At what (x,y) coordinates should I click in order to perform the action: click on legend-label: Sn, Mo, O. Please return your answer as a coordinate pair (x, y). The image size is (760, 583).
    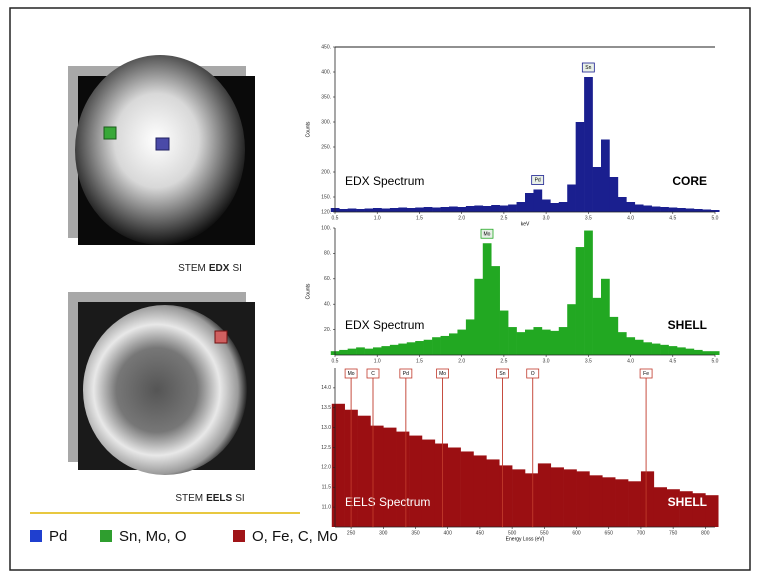
    Looking at the image, I should click on (153, 536).